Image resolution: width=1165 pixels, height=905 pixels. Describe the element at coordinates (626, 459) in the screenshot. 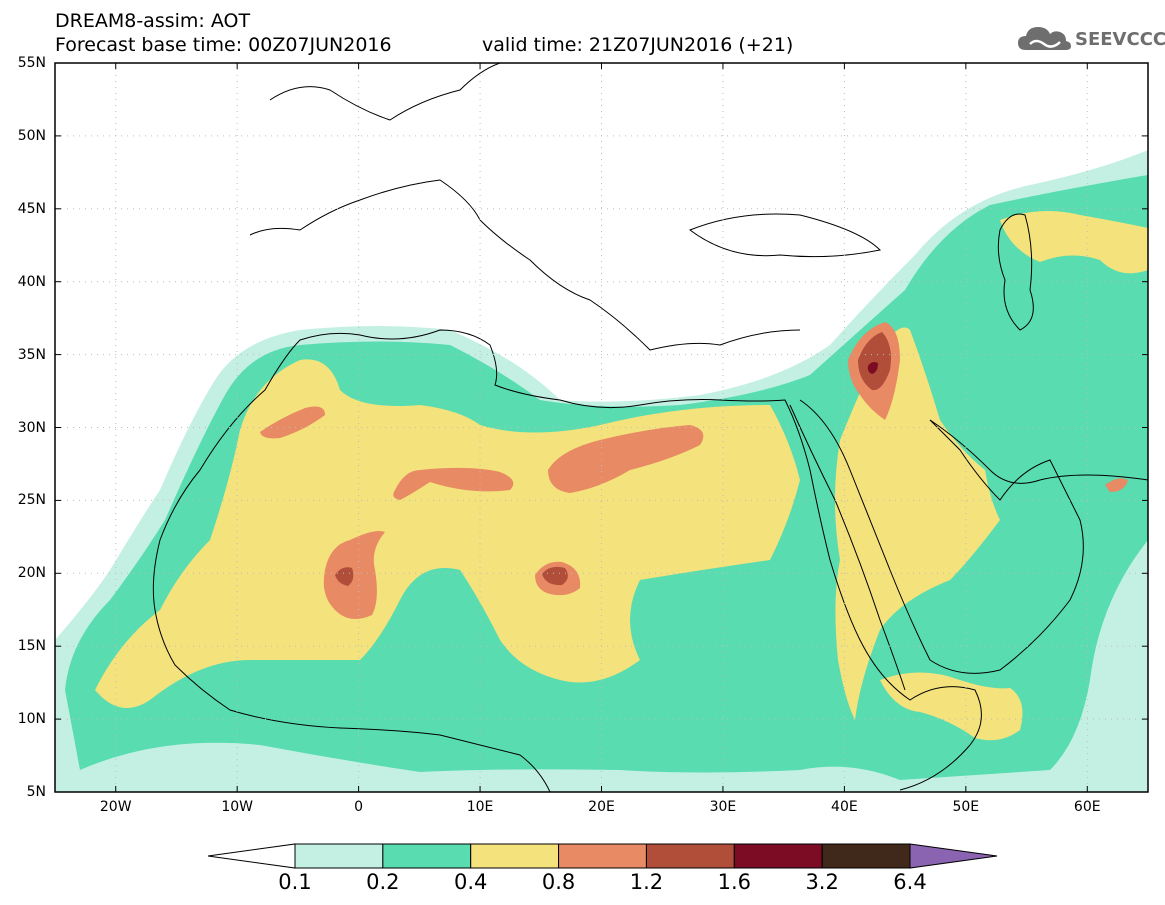

I see `aot-band-0.8-sahara` at that location.